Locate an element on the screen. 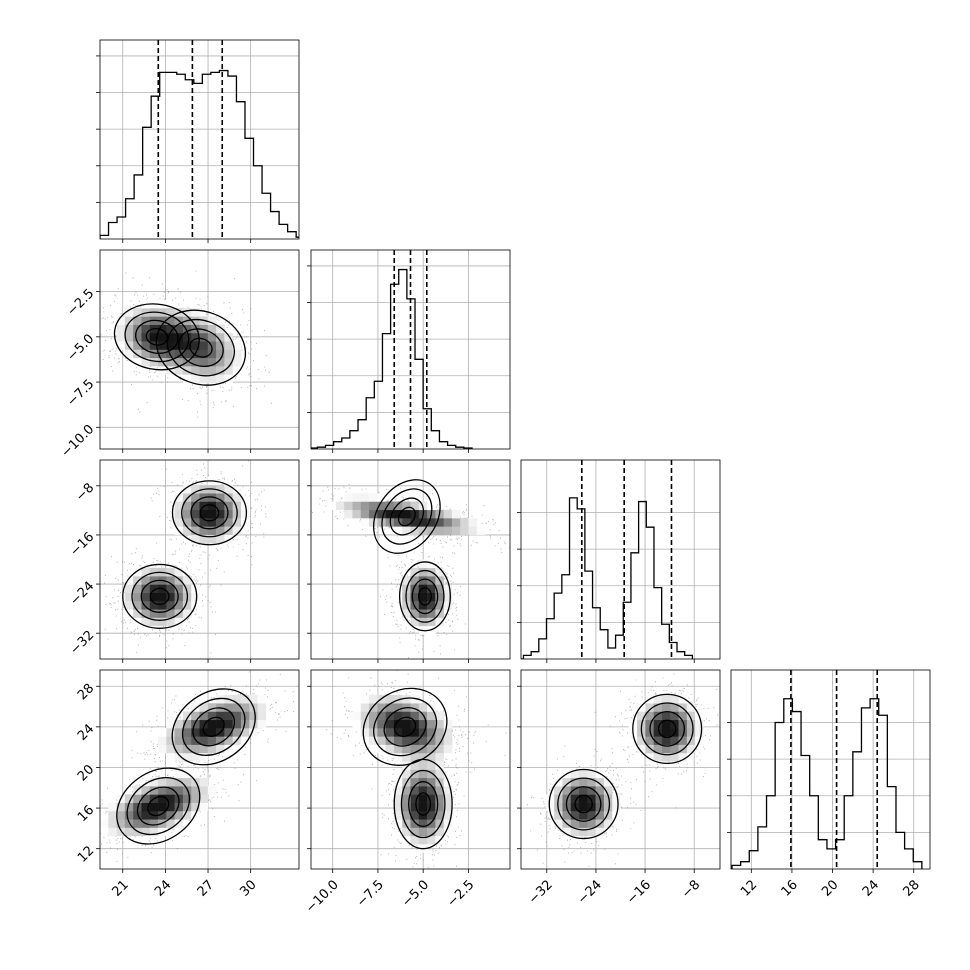  y-tick-label: −2.5 is located at coordinates (80, 302).